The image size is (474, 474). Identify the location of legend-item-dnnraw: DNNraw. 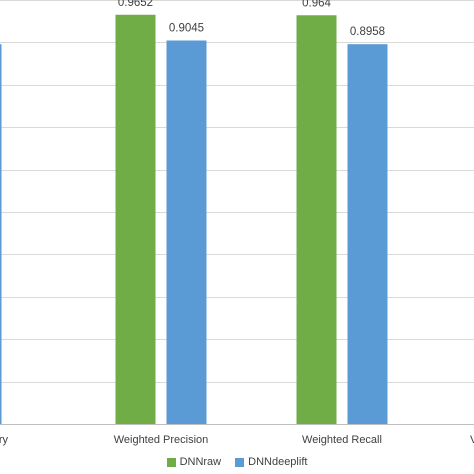
(194, 462).